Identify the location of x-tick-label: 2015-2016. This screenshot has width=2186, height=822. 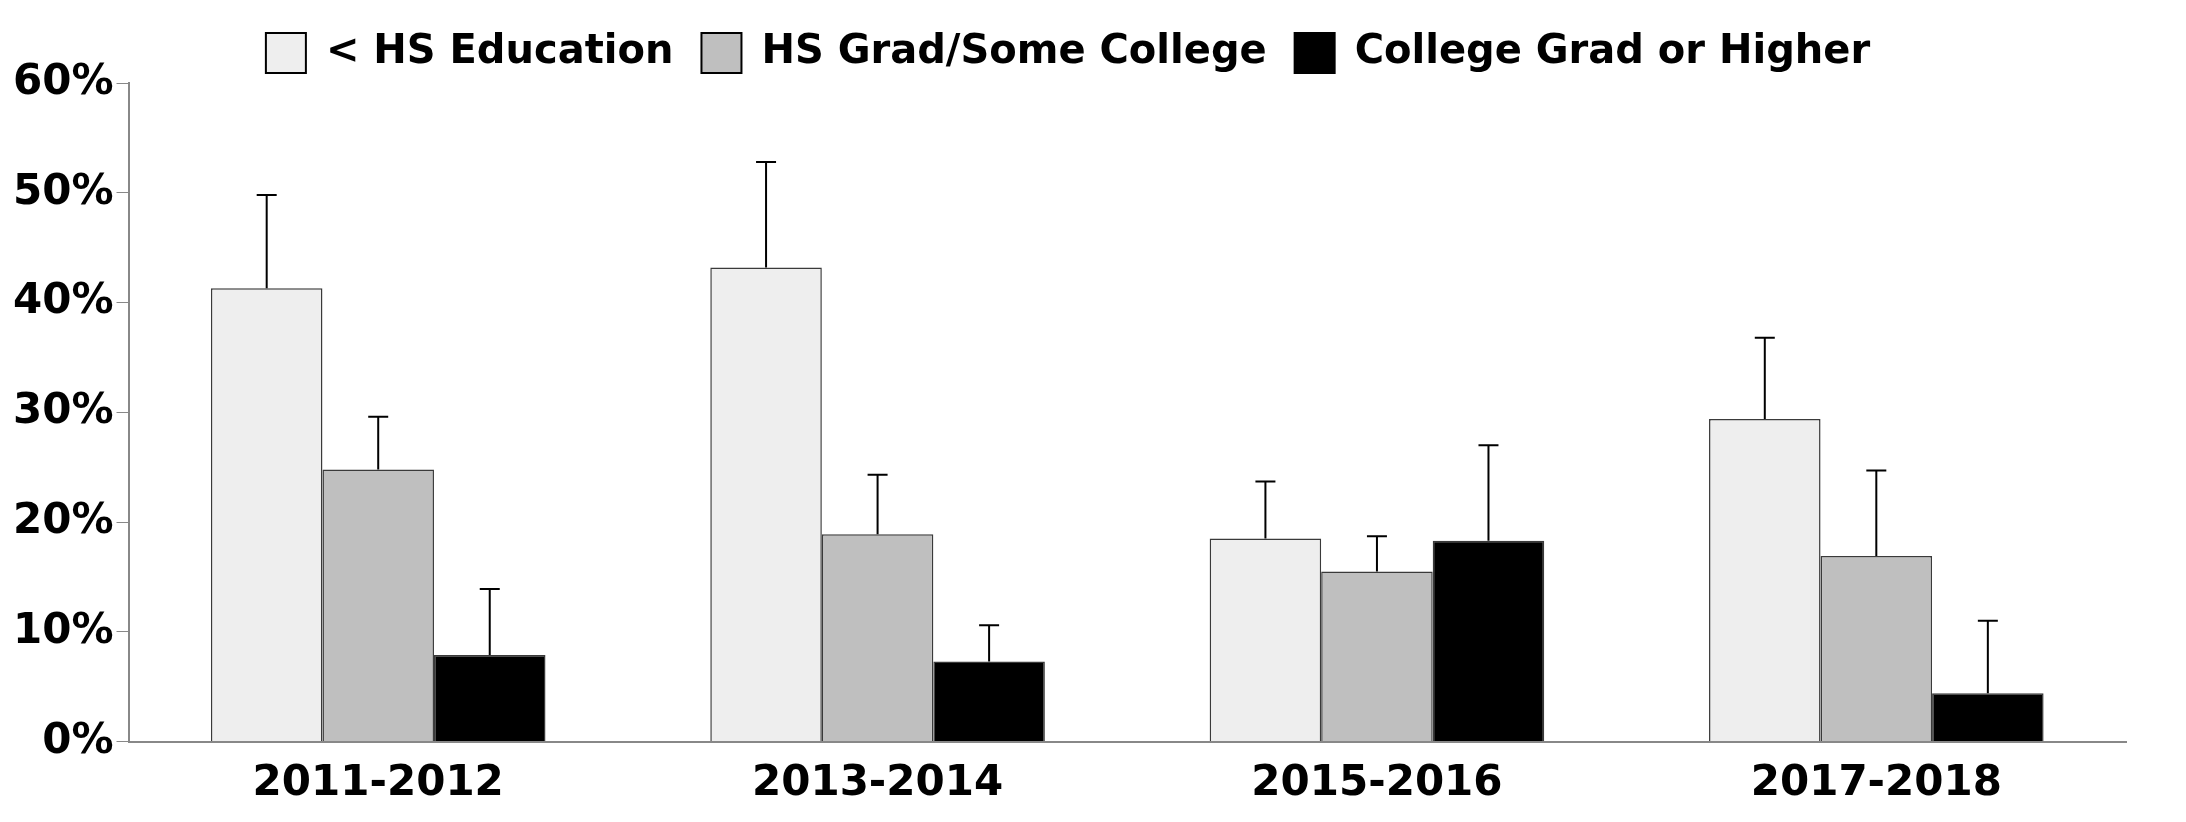
(1377, 780).